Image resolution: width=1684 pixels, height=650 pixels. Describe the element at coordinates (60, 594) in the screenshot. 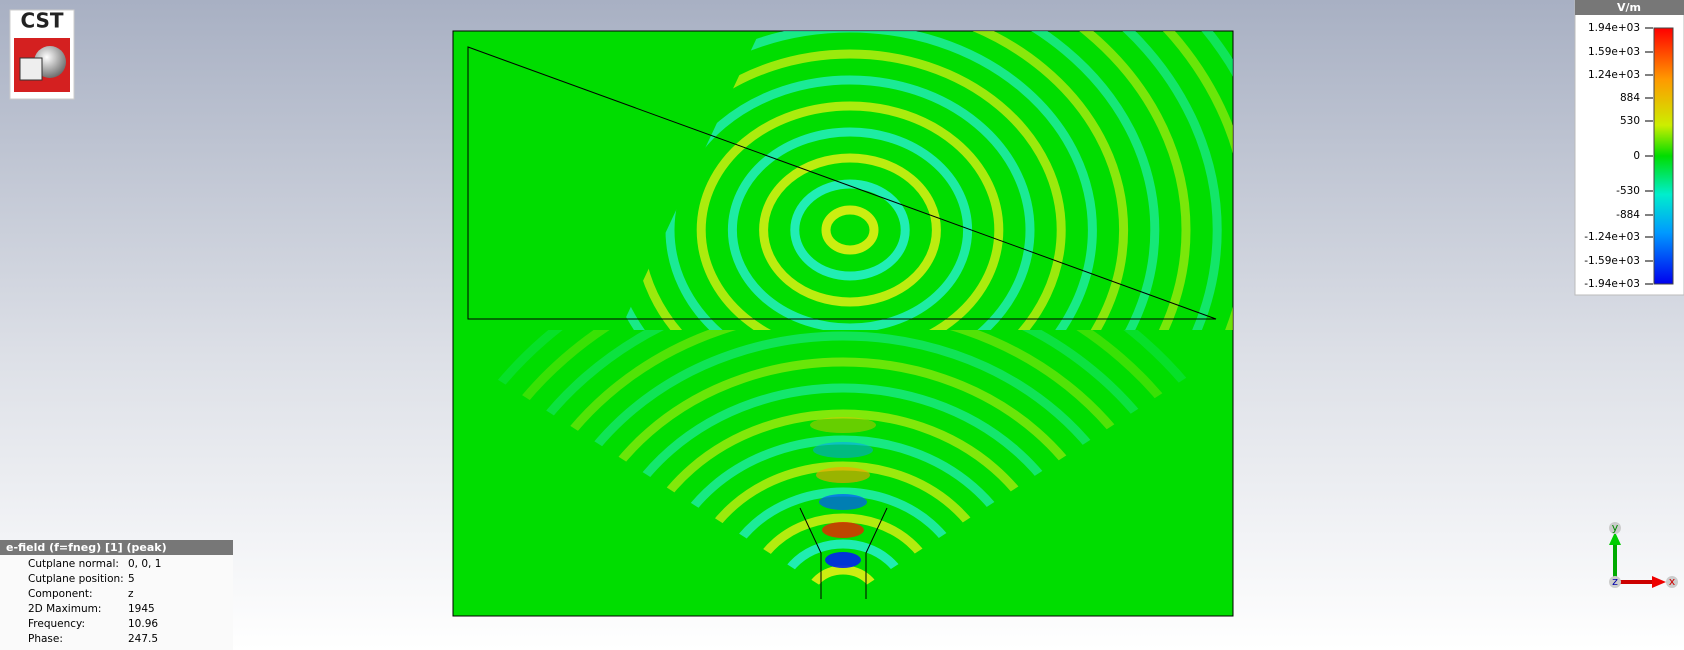

I see `info-label: Component:` at that location.